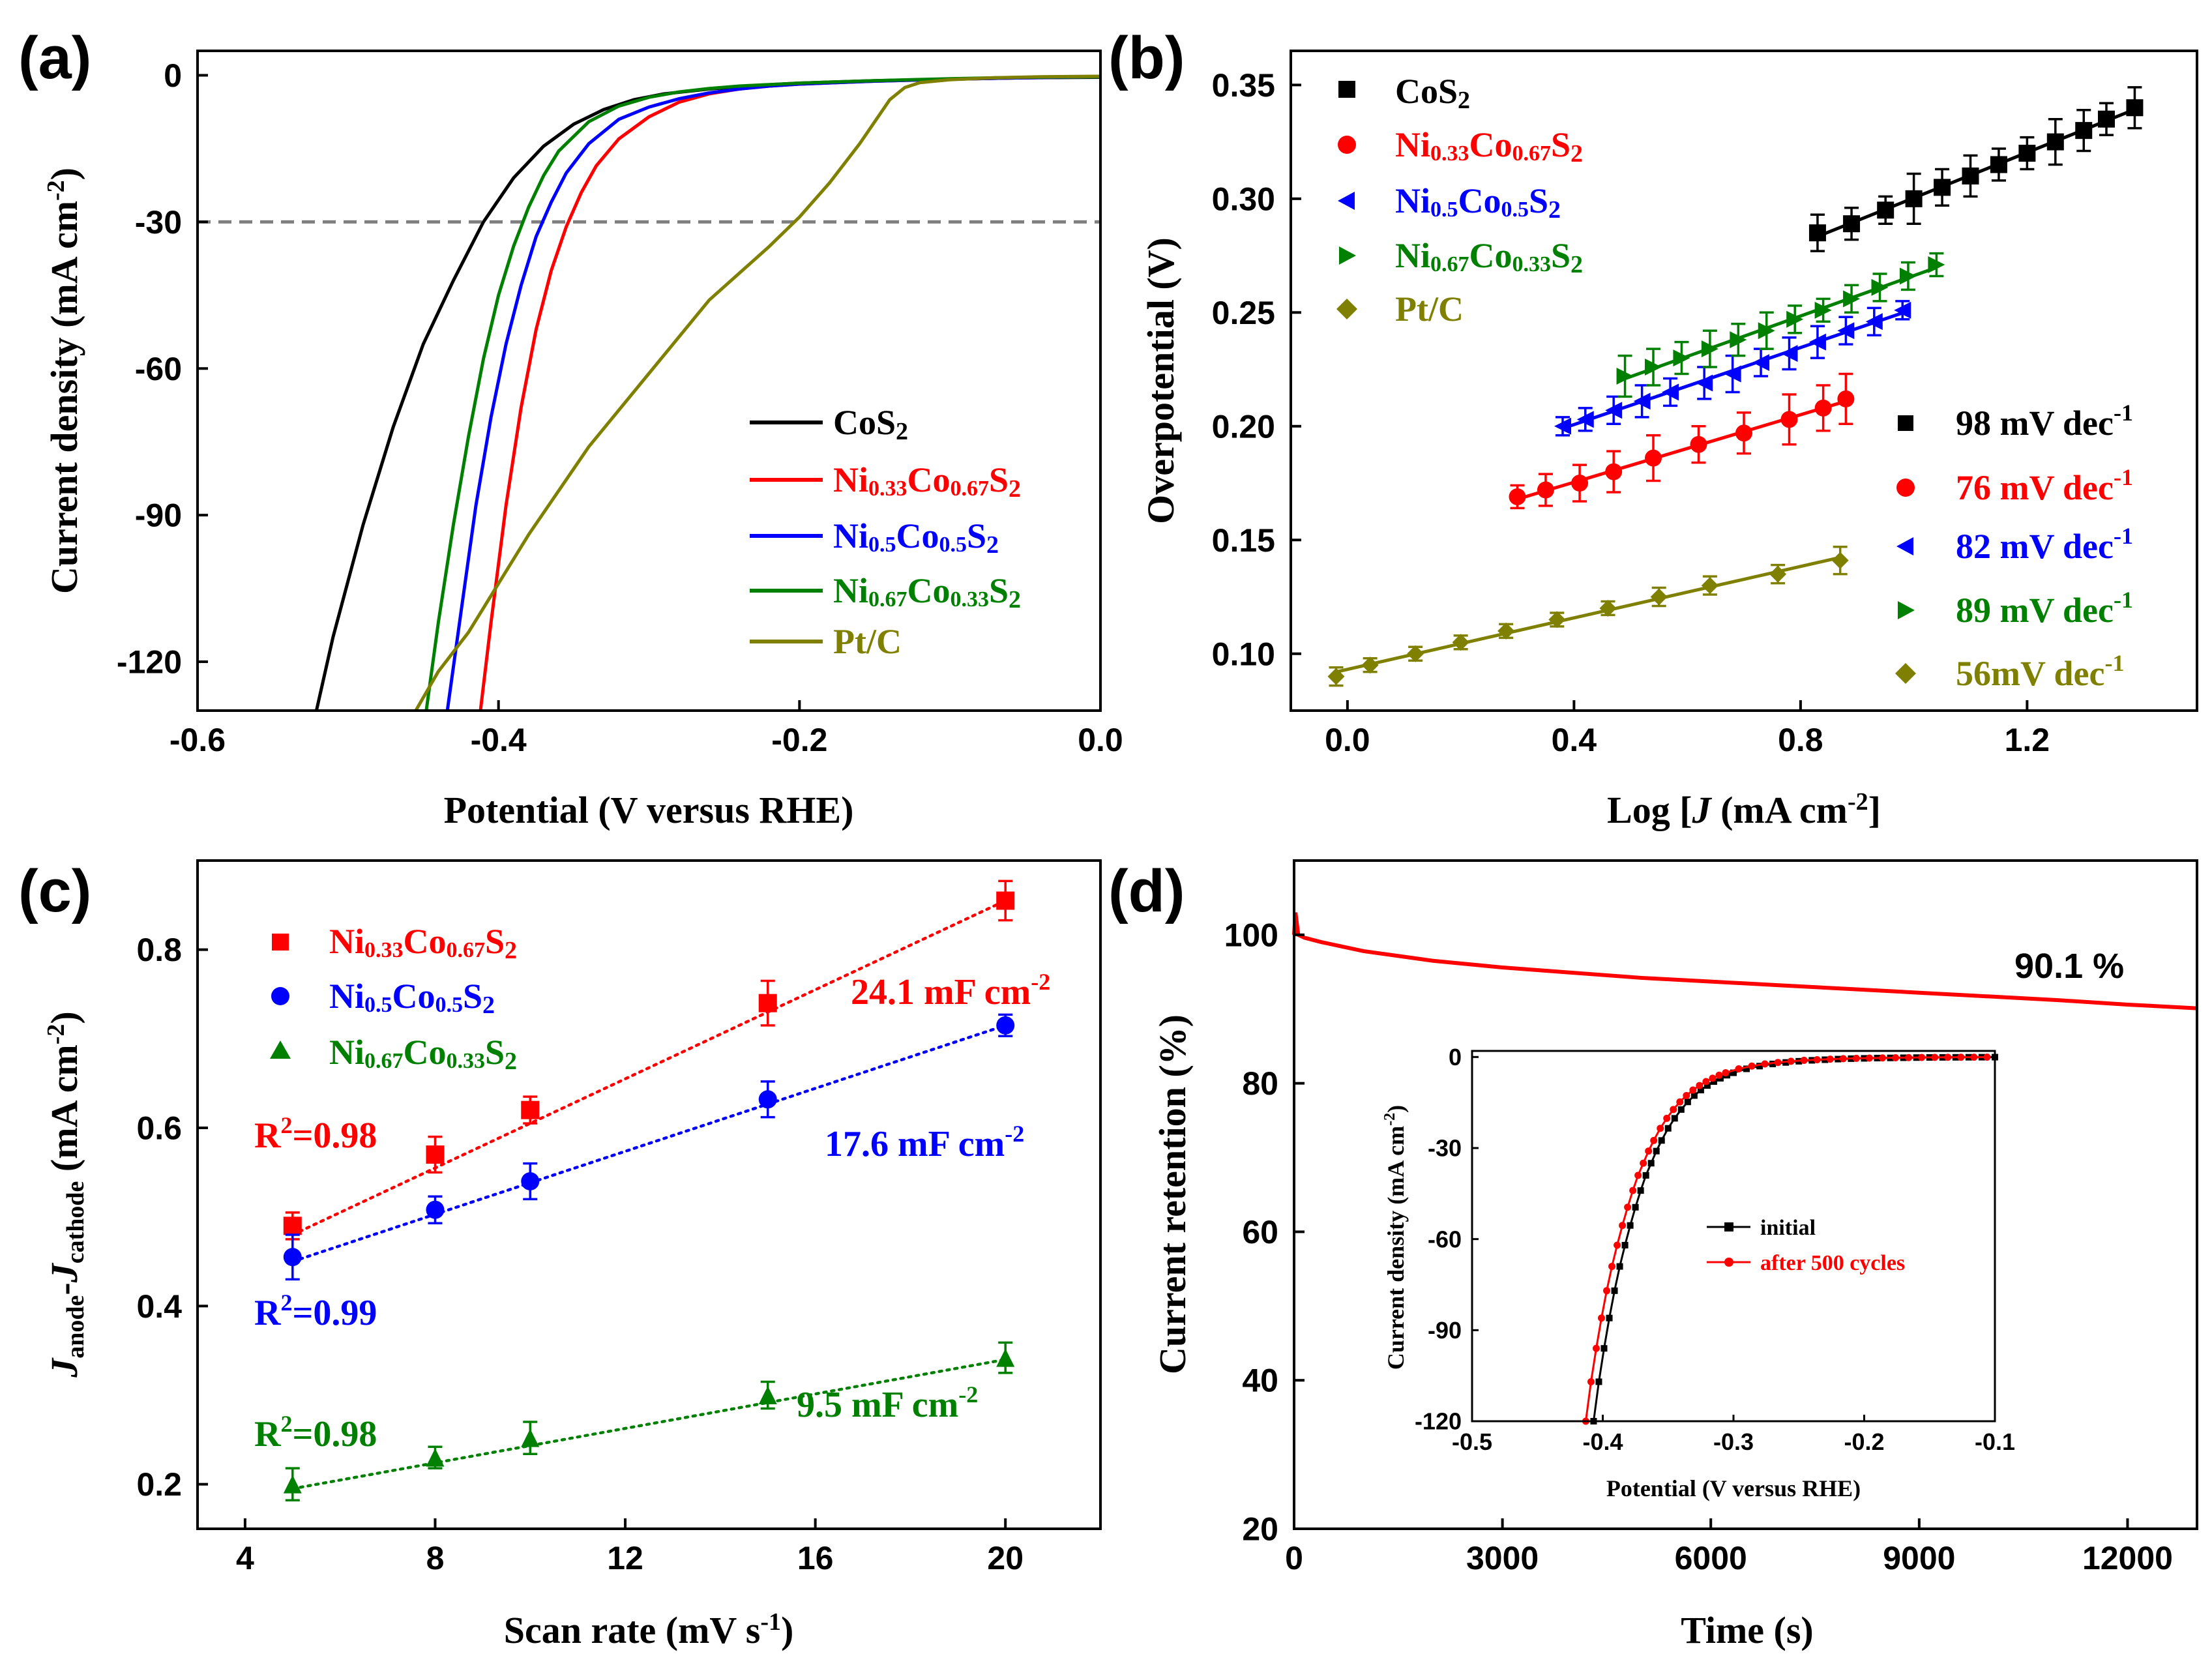 The width and height of the screenshot is (2212, 1667). What do you see at coordinates (2044, 608) in the screenshot?
I see `slope-label-ni067: 89 mV dec-1` at bounding box center [2044, 608].